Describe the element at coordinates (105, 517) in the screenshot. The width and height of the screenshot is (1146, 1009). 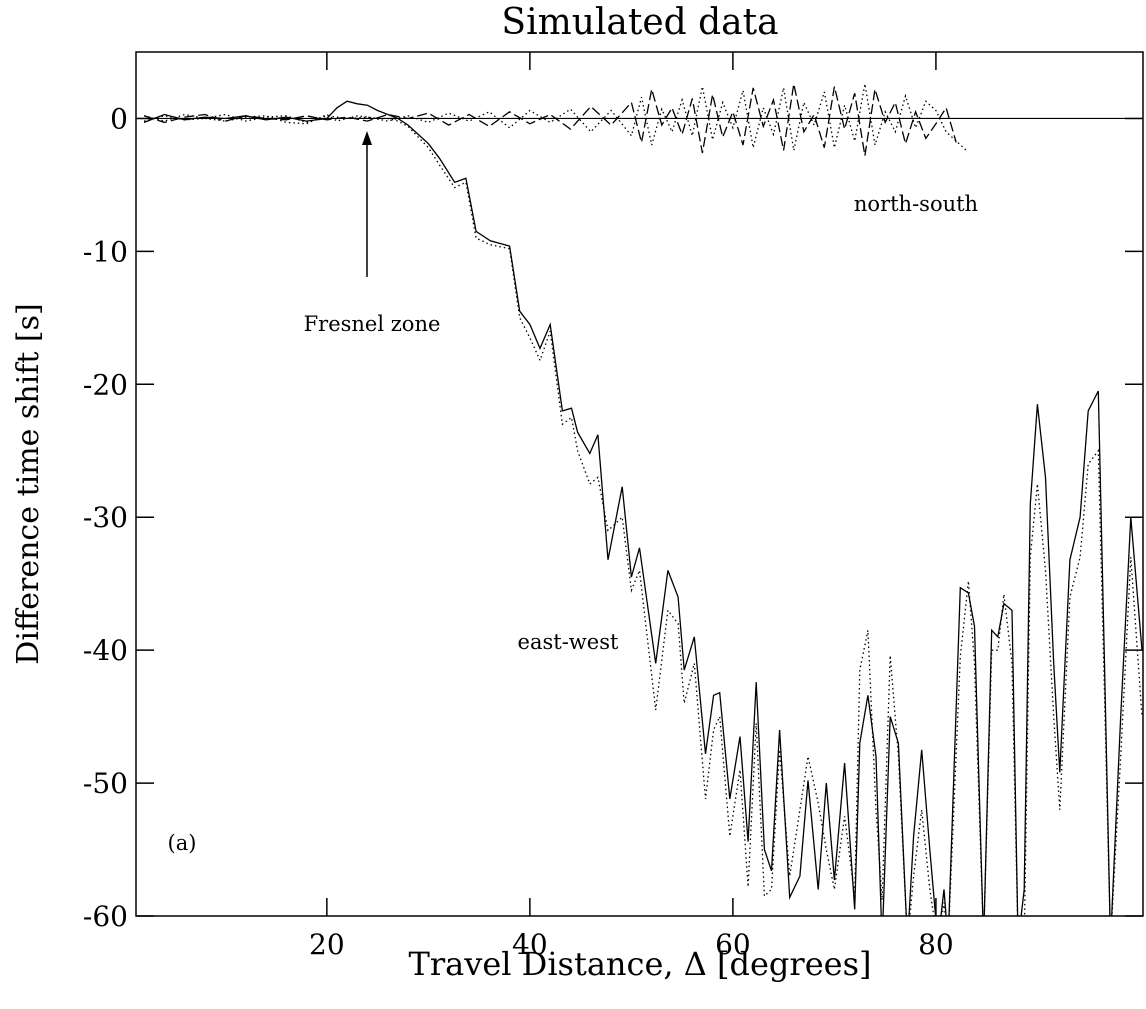
I see `y-tick-label: -30` at that location.